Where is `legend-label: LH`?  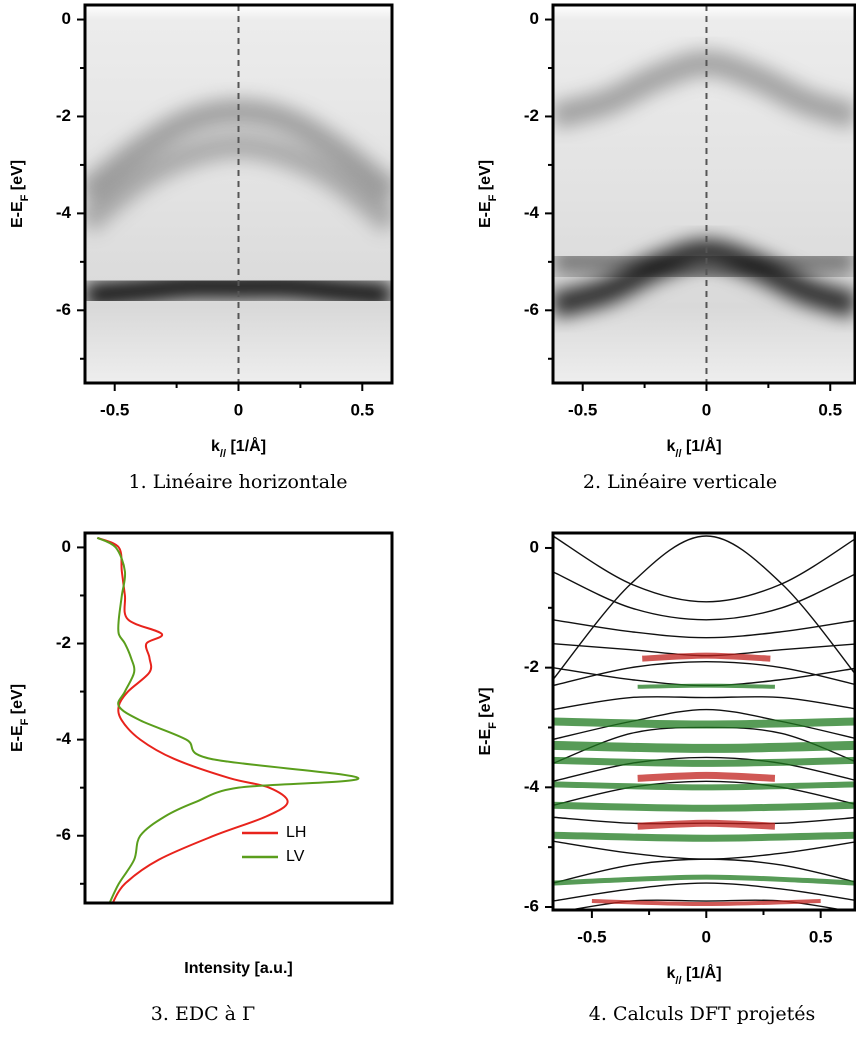
legend-label: LH is located at coordinates (296, 832).